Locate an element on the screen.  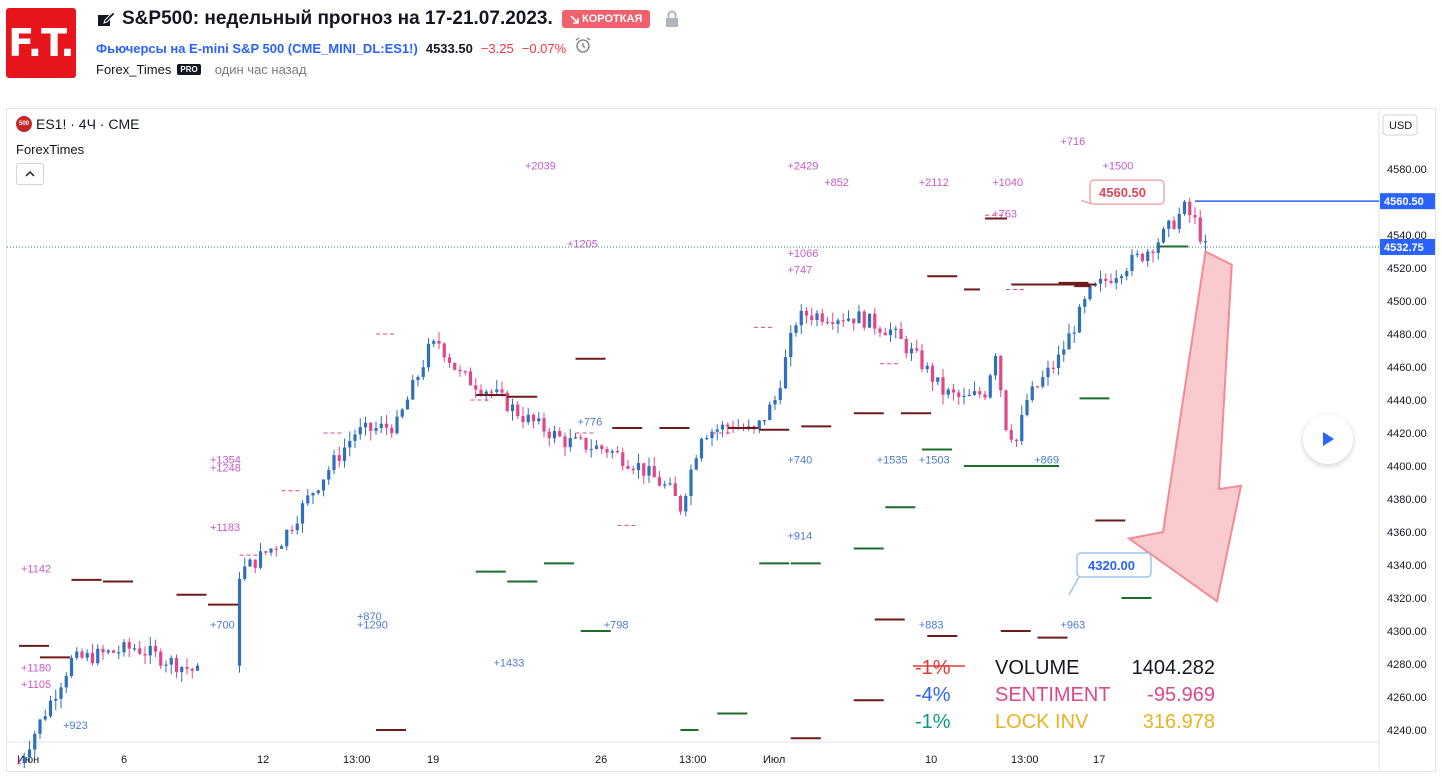
stat-pct: -4% is located at coordinates (933, 695).